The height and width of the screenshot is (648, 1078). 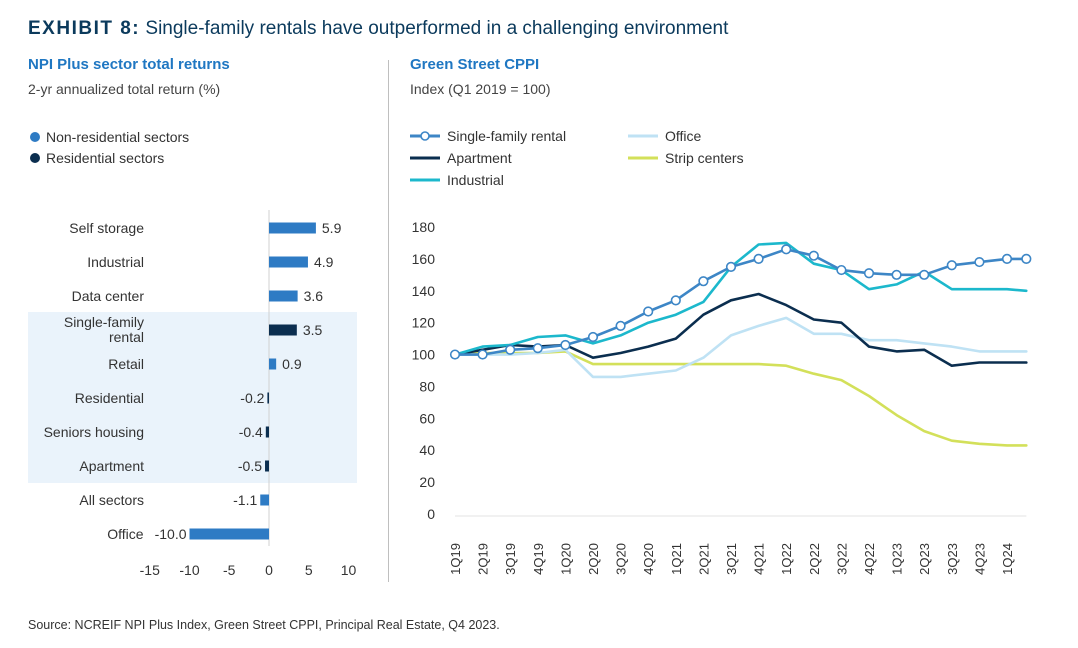 What do you see at coordinates (111, 500) in the screenshot?
I see `category-label: All sectors` at bounding box center [111, 500].